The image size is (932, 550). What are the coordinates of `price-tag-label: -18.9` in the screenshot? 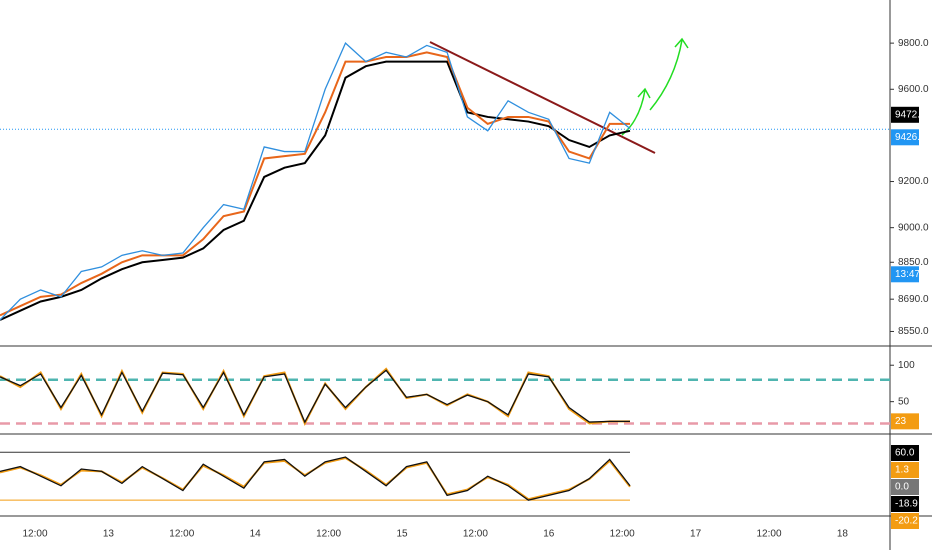 It's located at (906, 504).